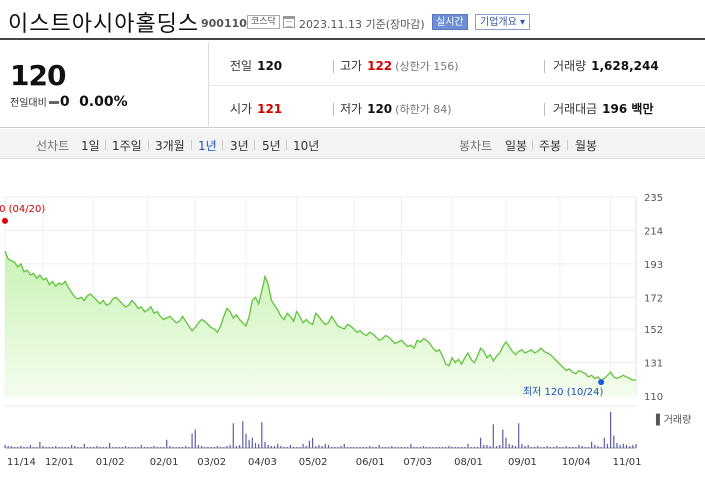  What do you see at coordinates (127, 146) in the screenshot?
I see `tab-1w: 1주일` at bounding box center [127, 146].